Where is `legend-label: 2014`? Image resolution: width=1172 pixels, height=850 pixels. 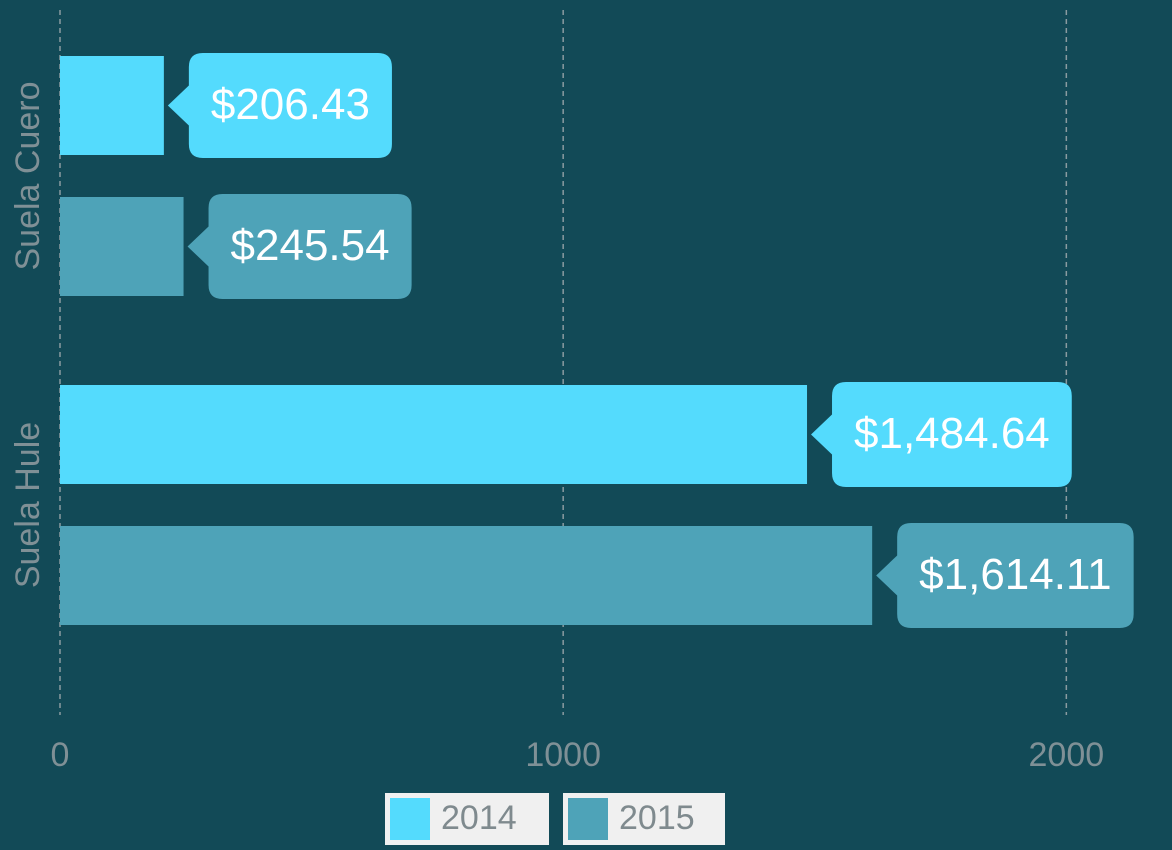 legend-label: 2014 is located at coordinates (479, 818).